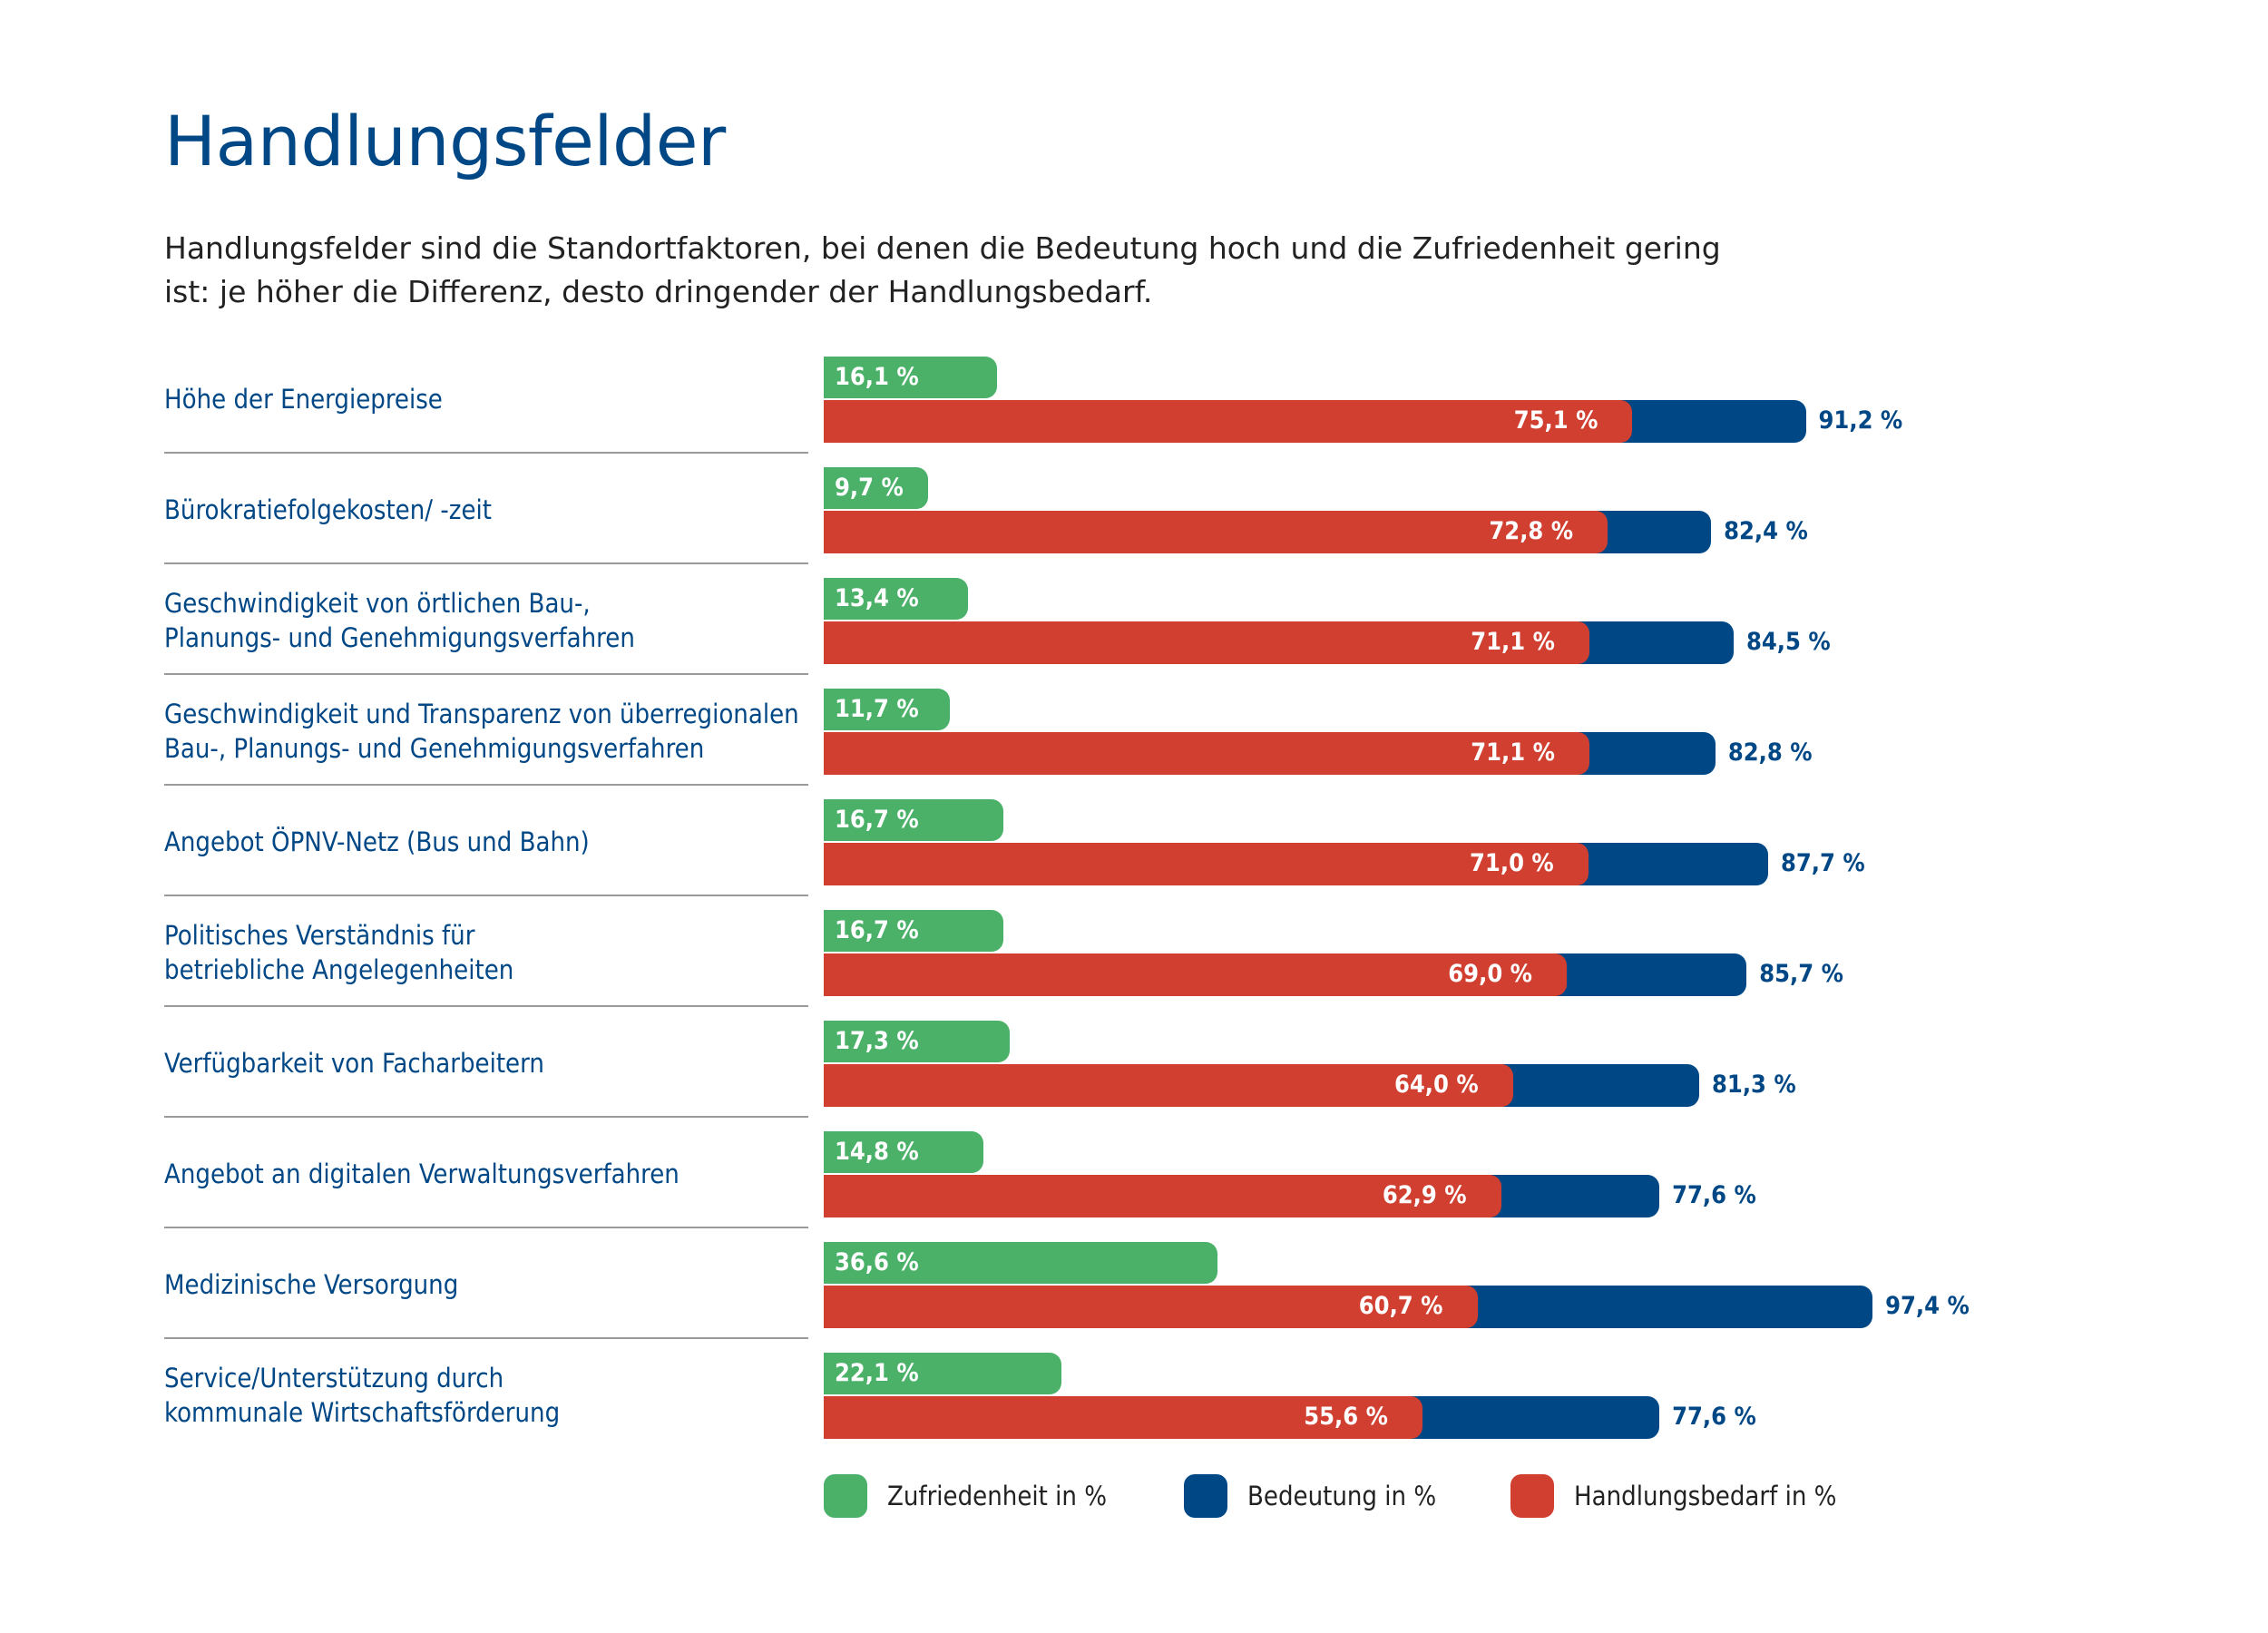 The height and width of the screenshot is (1633, 2268). What do you see at coordinates (1401, 1306) in the screenshot?
I see `value-label-handlungsbedarf: 60,7 %` at bounding box center [1401, 1306].